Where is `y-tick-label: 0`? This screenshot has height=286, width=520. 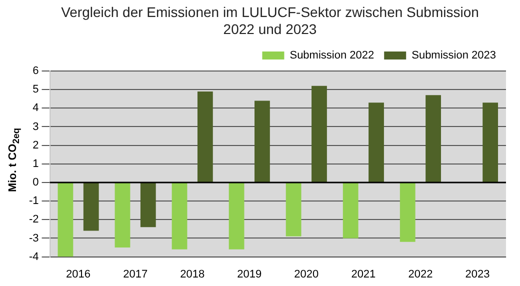
y-tick-label: 0 is located at coordinates (35, 182).